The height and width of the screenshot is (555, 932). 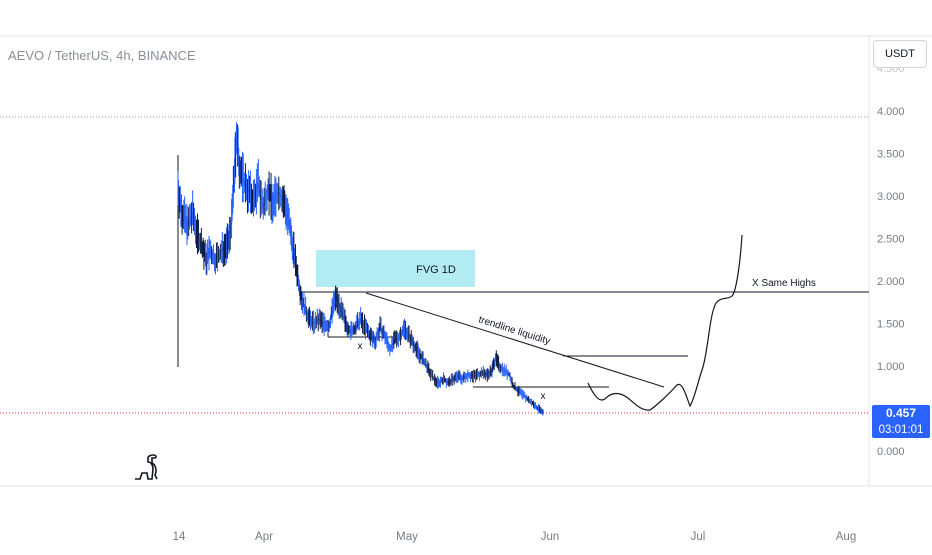 What do you see at coordinates (891, 282) in the screenshot?
I see `price-axis-label: 2.000` at bounding box center [891, 282].